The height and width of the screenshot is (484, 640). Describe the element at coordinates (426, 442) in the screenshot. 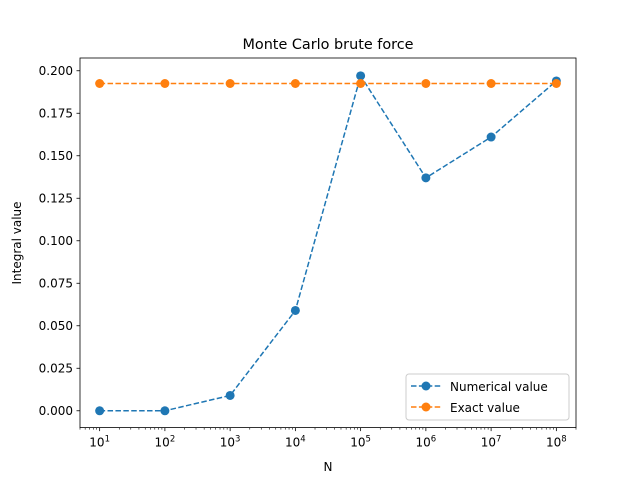

I see `x-tick-label-5: 10⁶` at that location.